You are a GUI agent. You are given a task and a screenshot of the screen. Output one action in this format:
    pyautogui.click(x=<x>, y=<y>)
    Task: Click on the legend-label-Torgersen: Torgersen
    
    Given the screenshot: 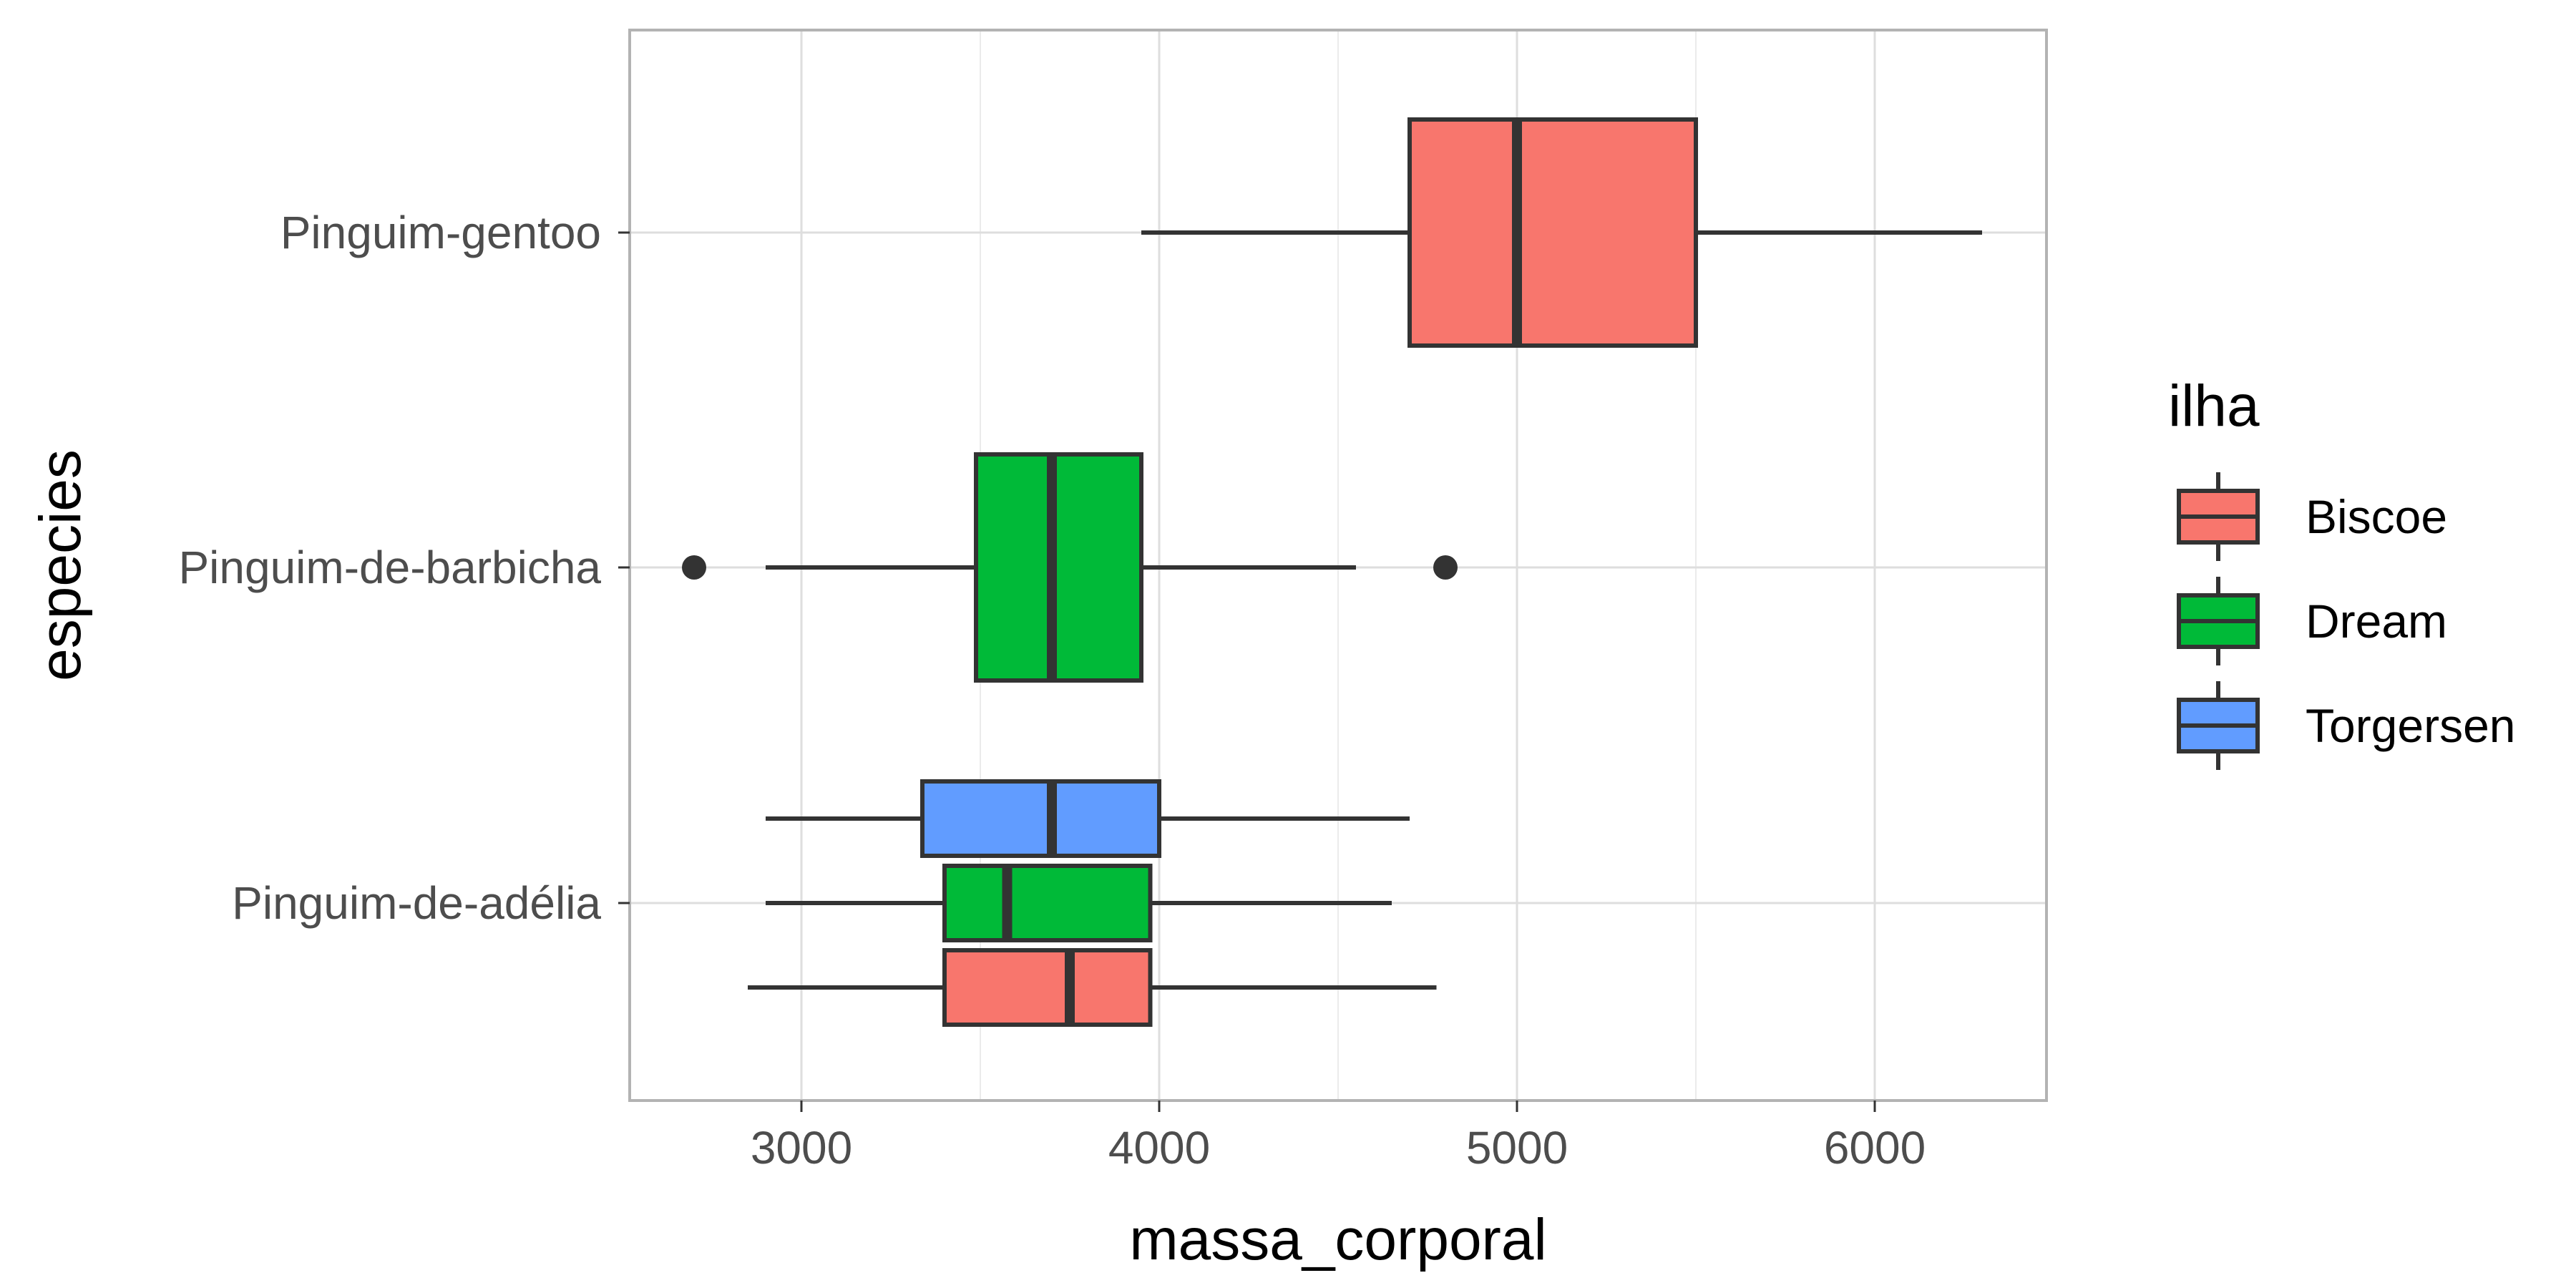 What is the action you would take?
    pyautogui.click(x=2411, y=725)
    